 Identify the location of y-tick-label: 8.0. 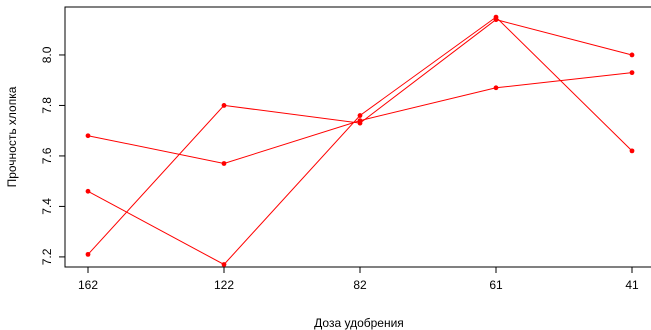
(47, 54).